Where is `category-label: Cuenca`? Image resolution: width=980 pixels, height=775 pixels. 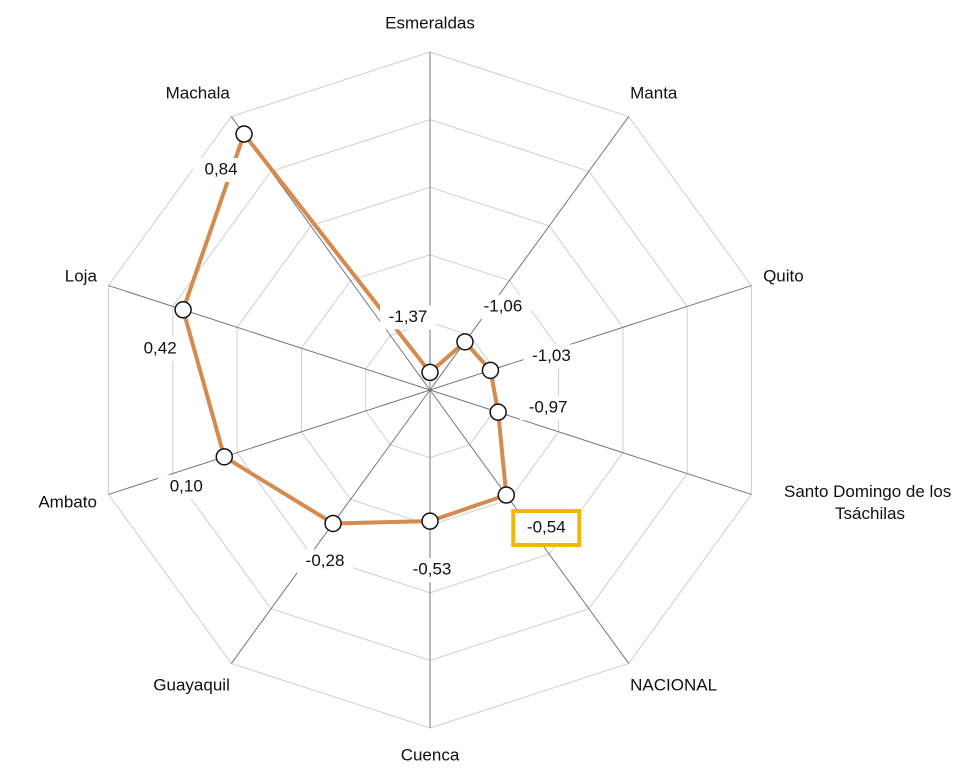
category-label: Cuenca is located at coordinates (430, 754).